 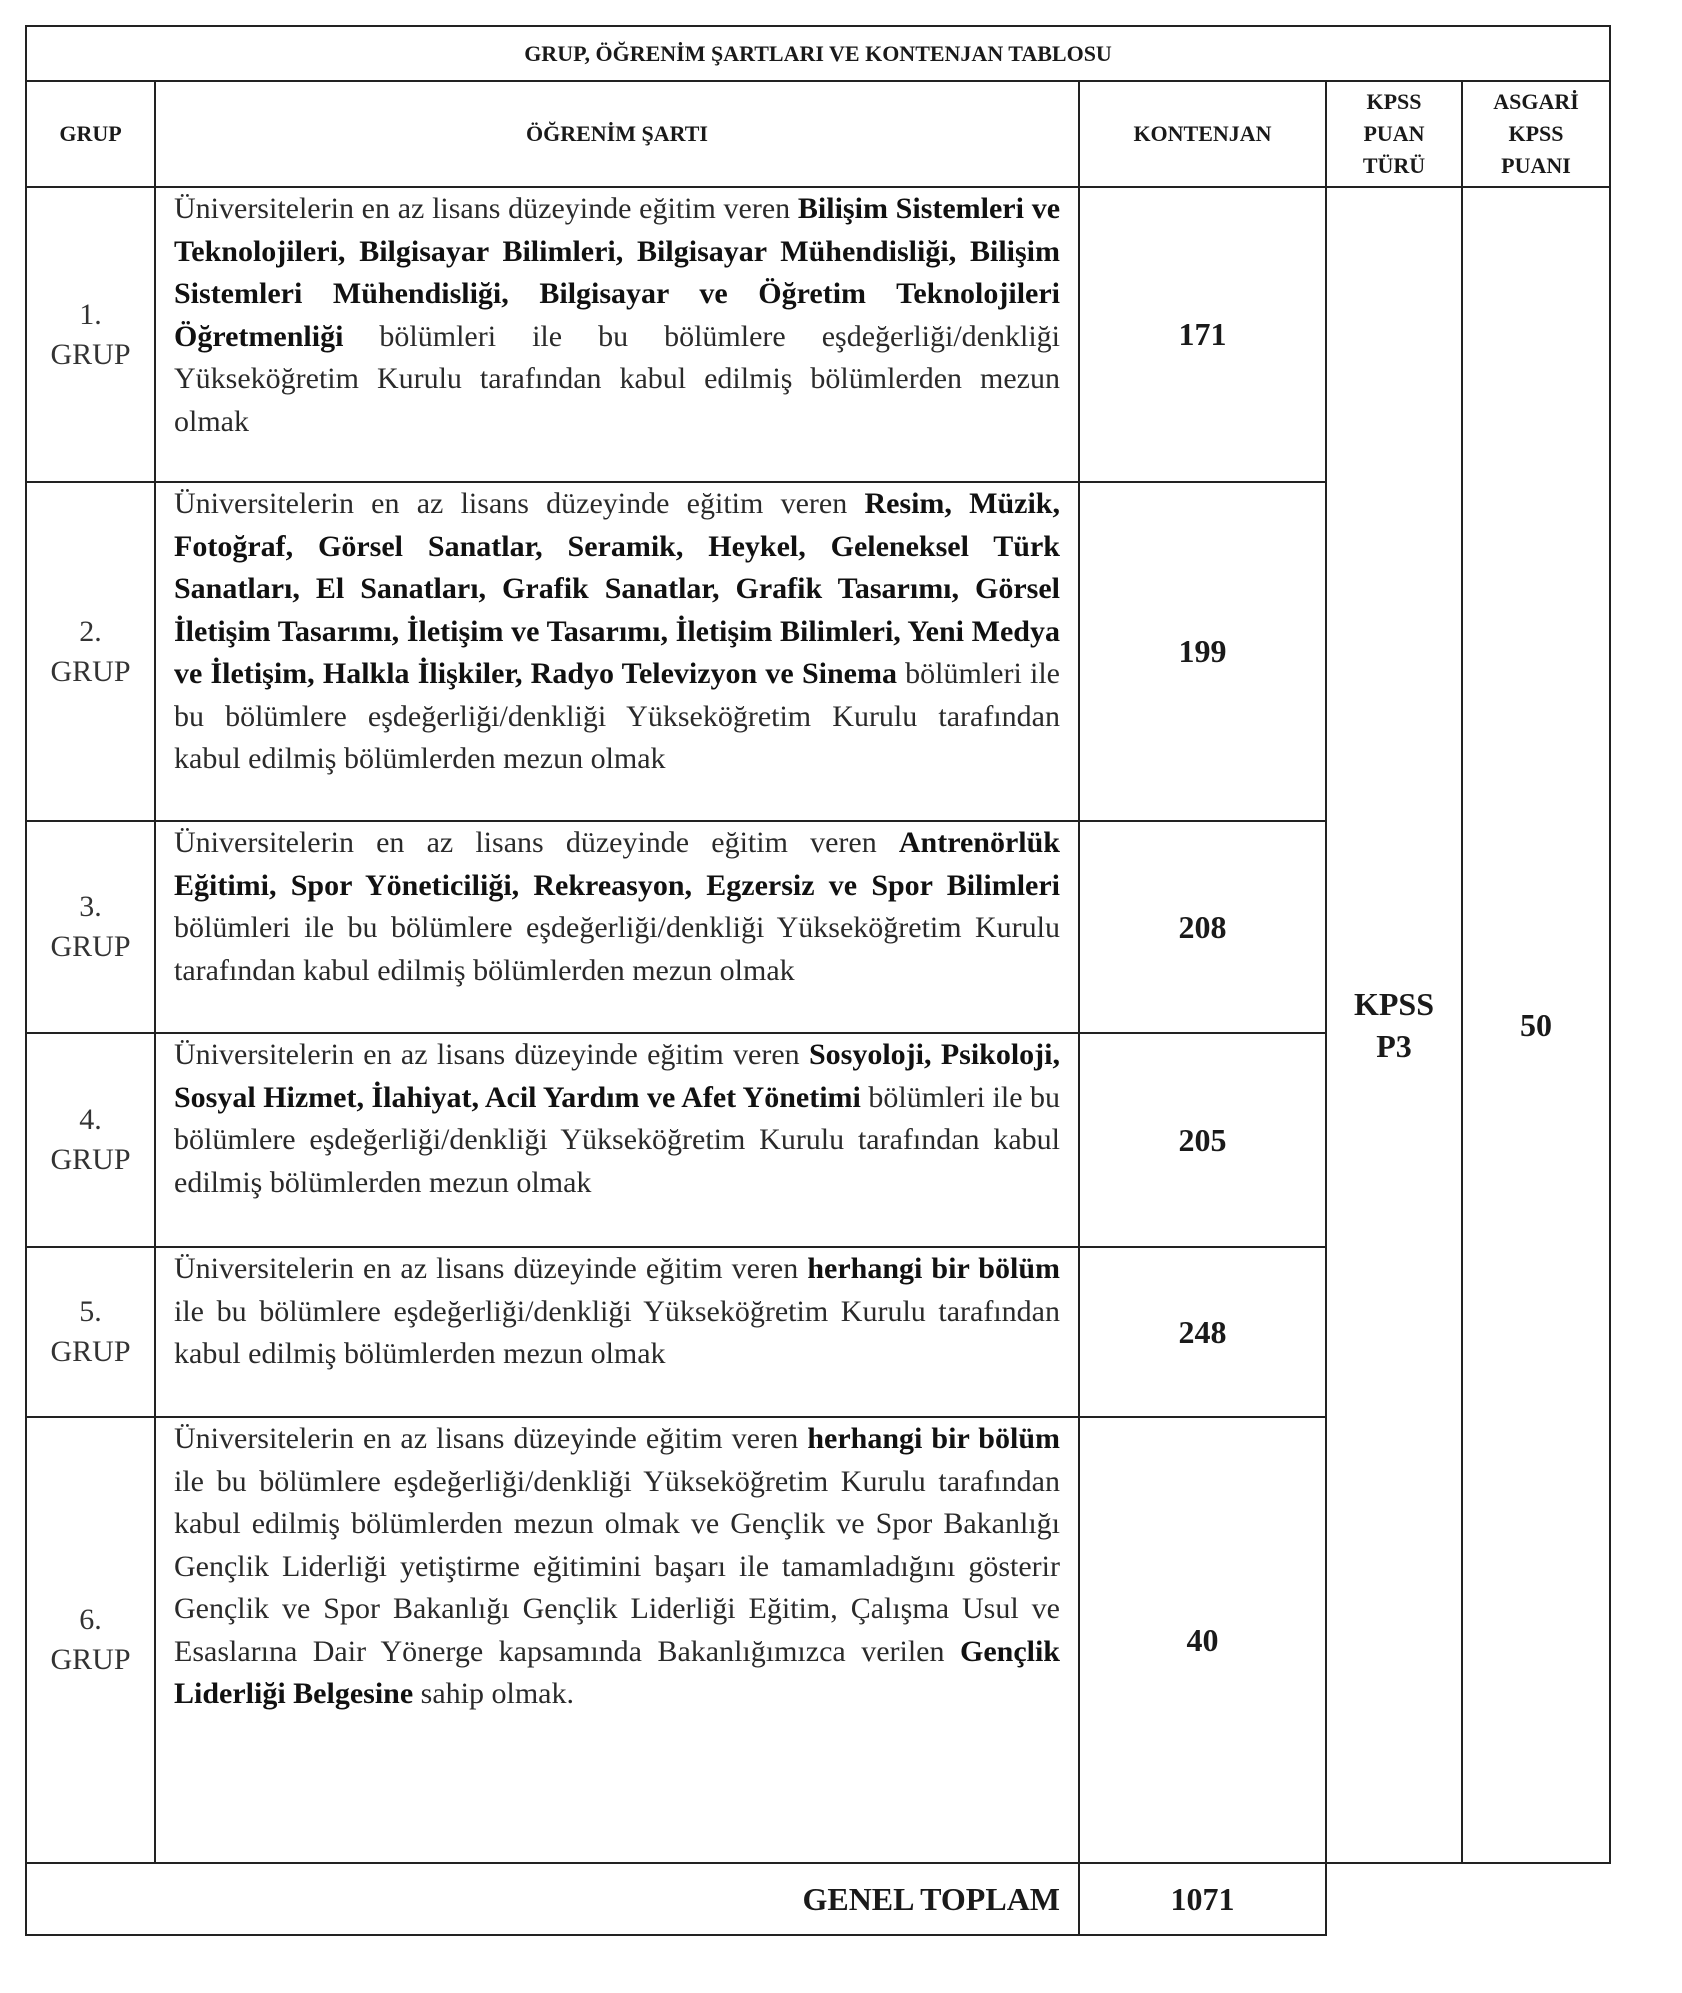 What do you see at coordinates (90, 906) in the screenshot?
I see `group-number: 3.` at bounding box center [90, 906].